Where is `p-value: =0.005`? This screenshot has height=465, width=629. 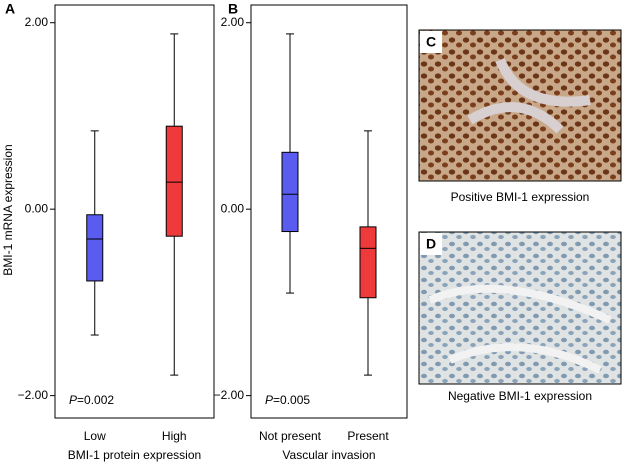 p-value: =0.005 is located at coordinates (291, 400).